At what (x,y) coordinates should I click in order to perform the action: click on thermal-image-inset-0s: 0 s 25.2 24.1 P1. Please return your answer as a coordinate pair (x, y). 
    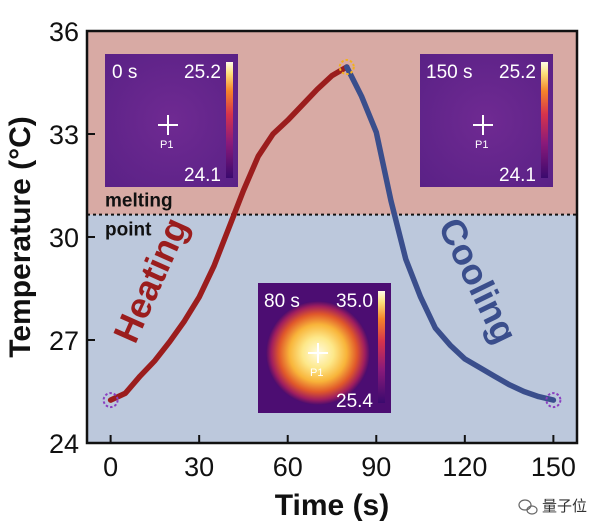
    Looking at the image, I should click on (171, 120).